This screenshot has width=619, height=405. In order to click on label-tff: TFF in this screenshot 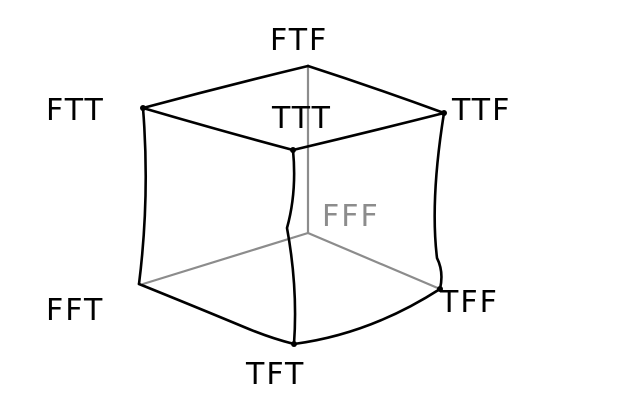, I will do `click(469, 302)`.